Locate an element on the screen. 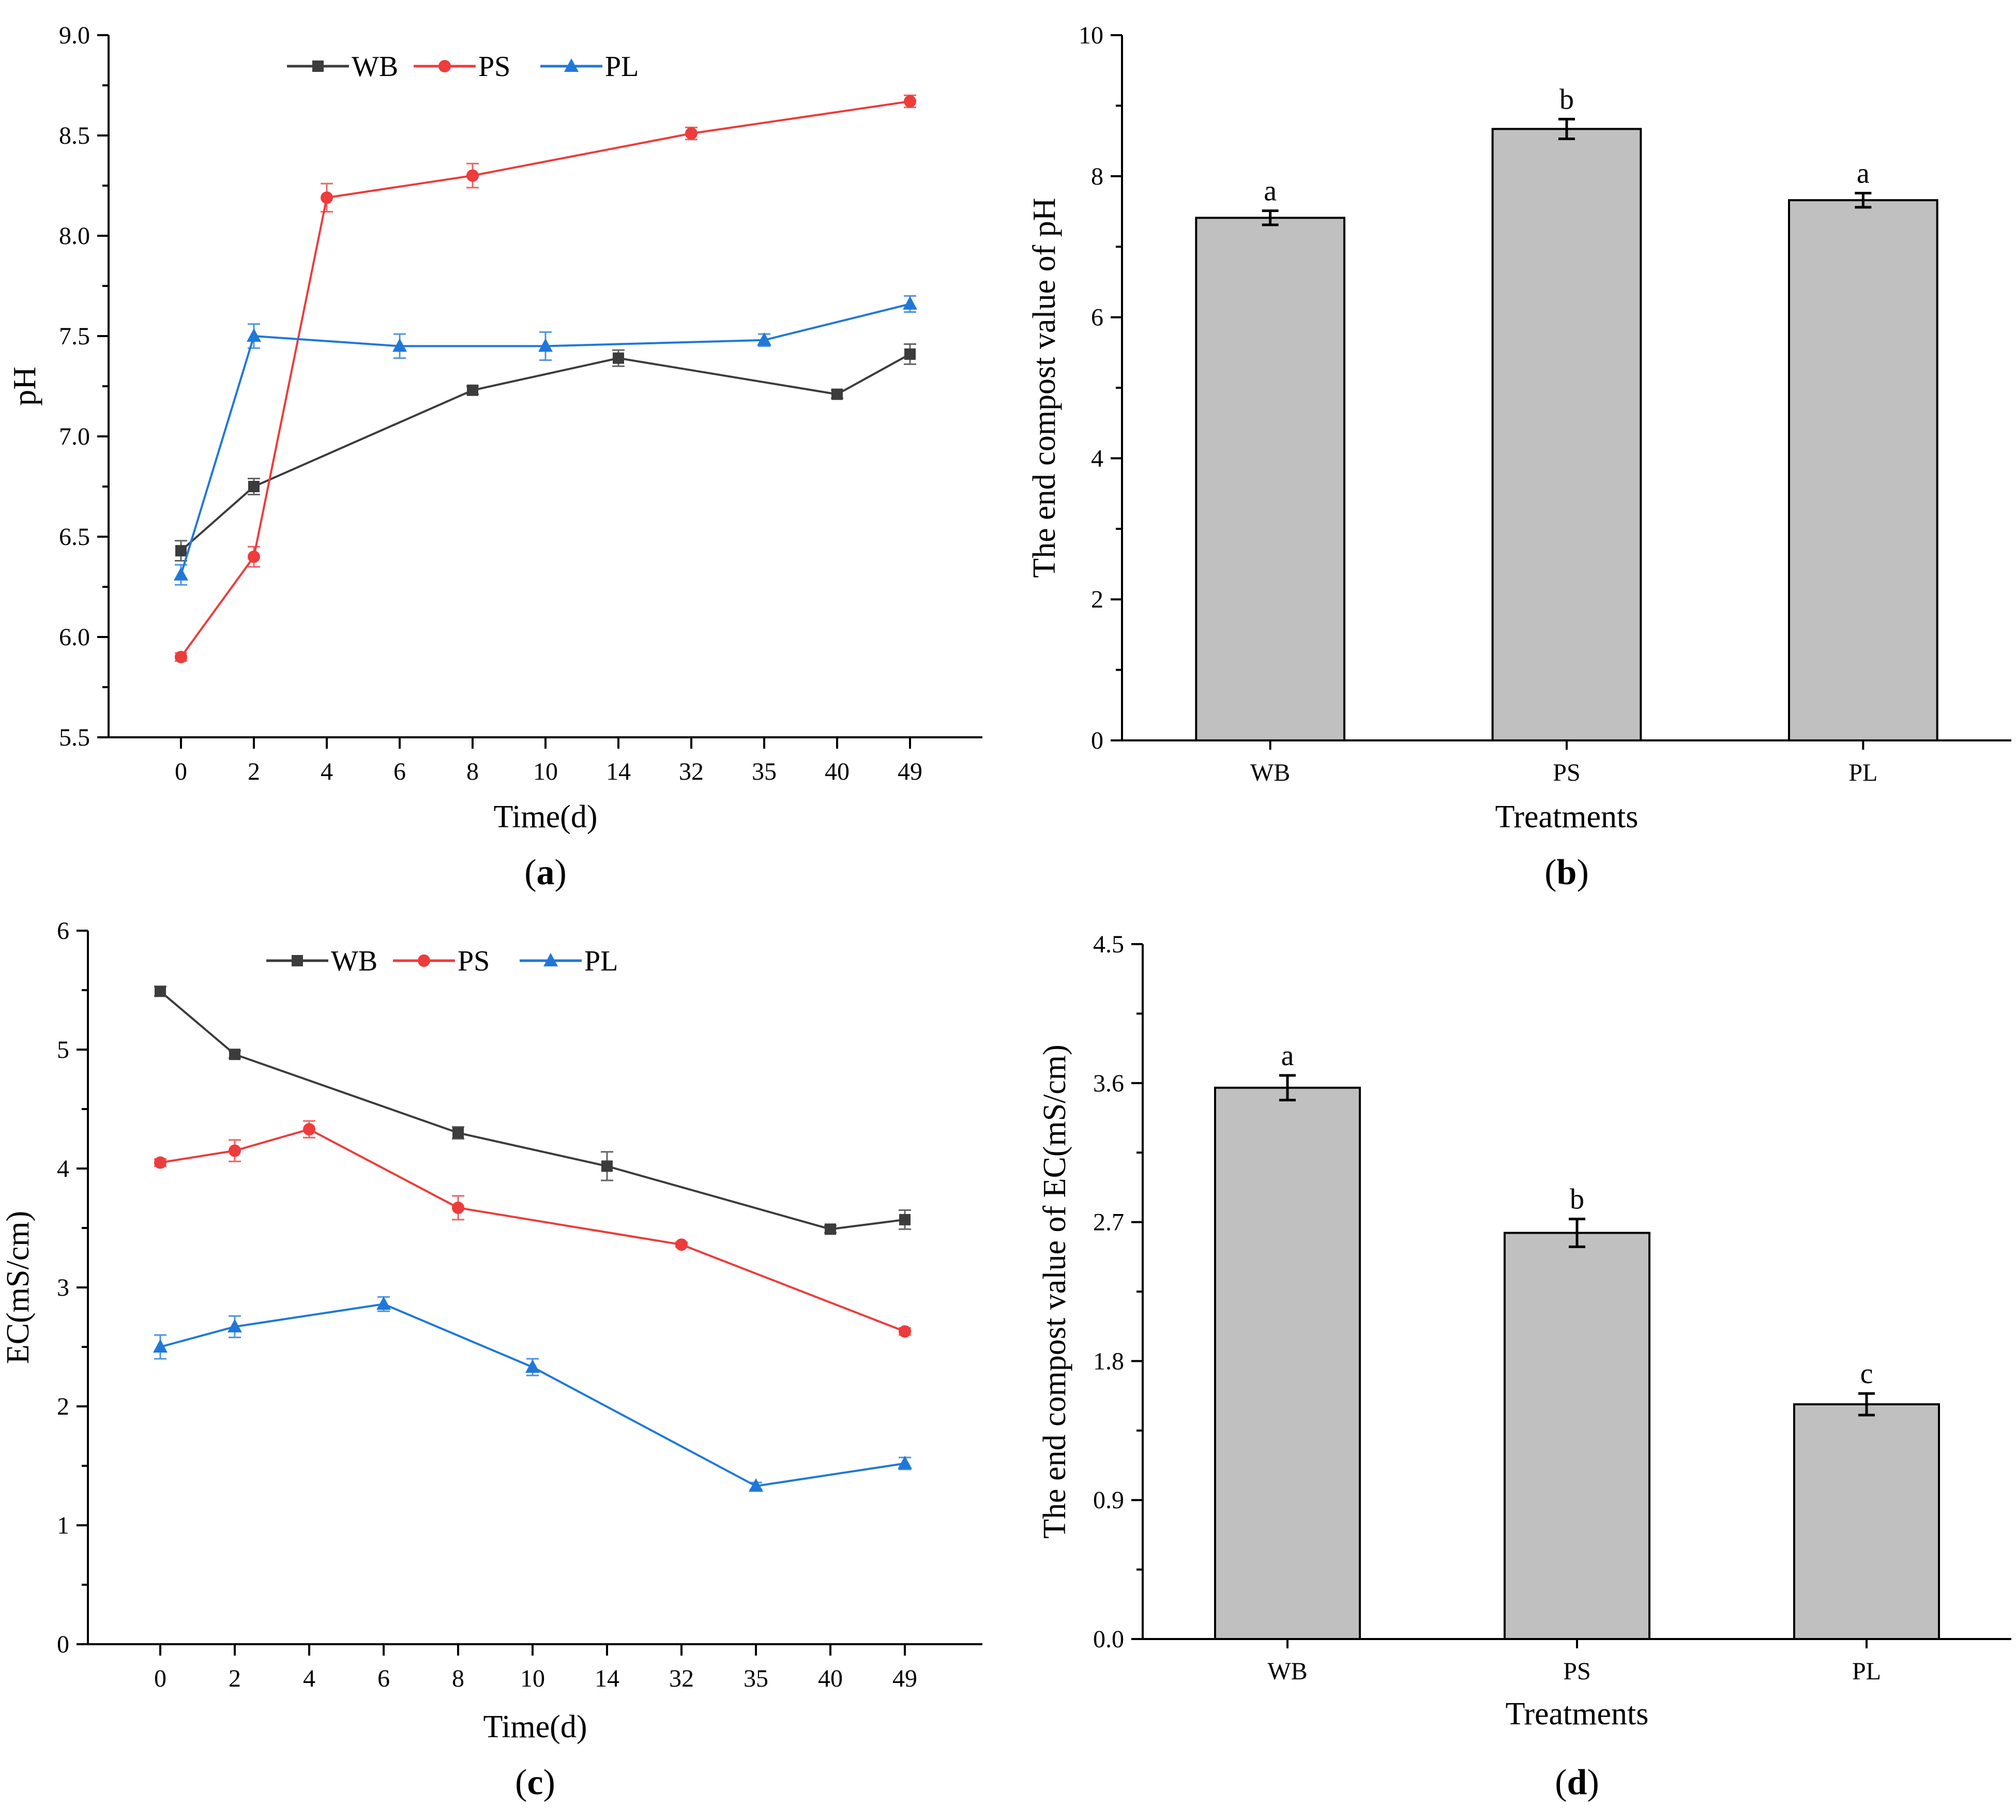  y-tick-label: 9.0 is located at coordinates (74, 35).